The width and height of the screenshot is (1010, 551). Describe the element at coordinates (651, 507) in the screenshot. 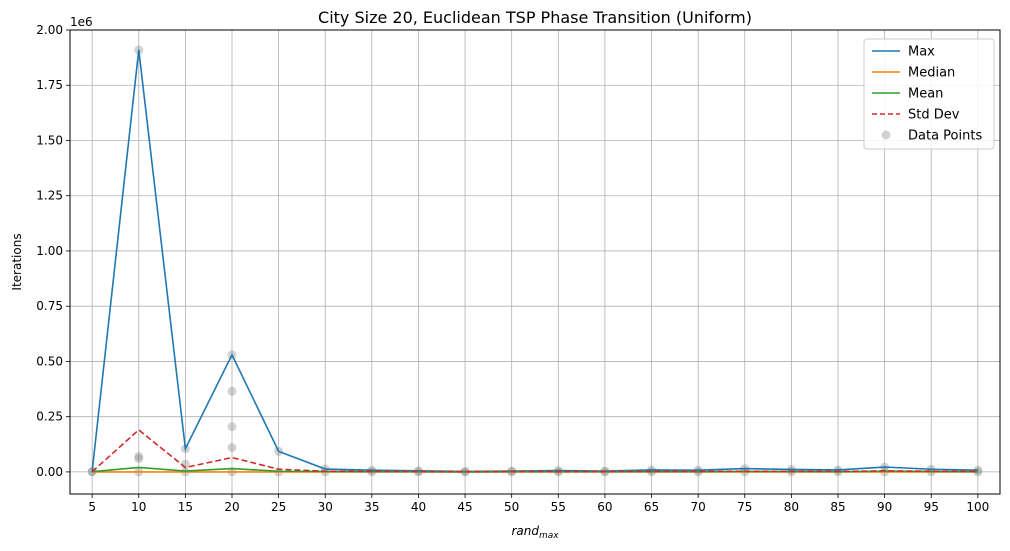

I see `x-tick-label: 65` at that location.